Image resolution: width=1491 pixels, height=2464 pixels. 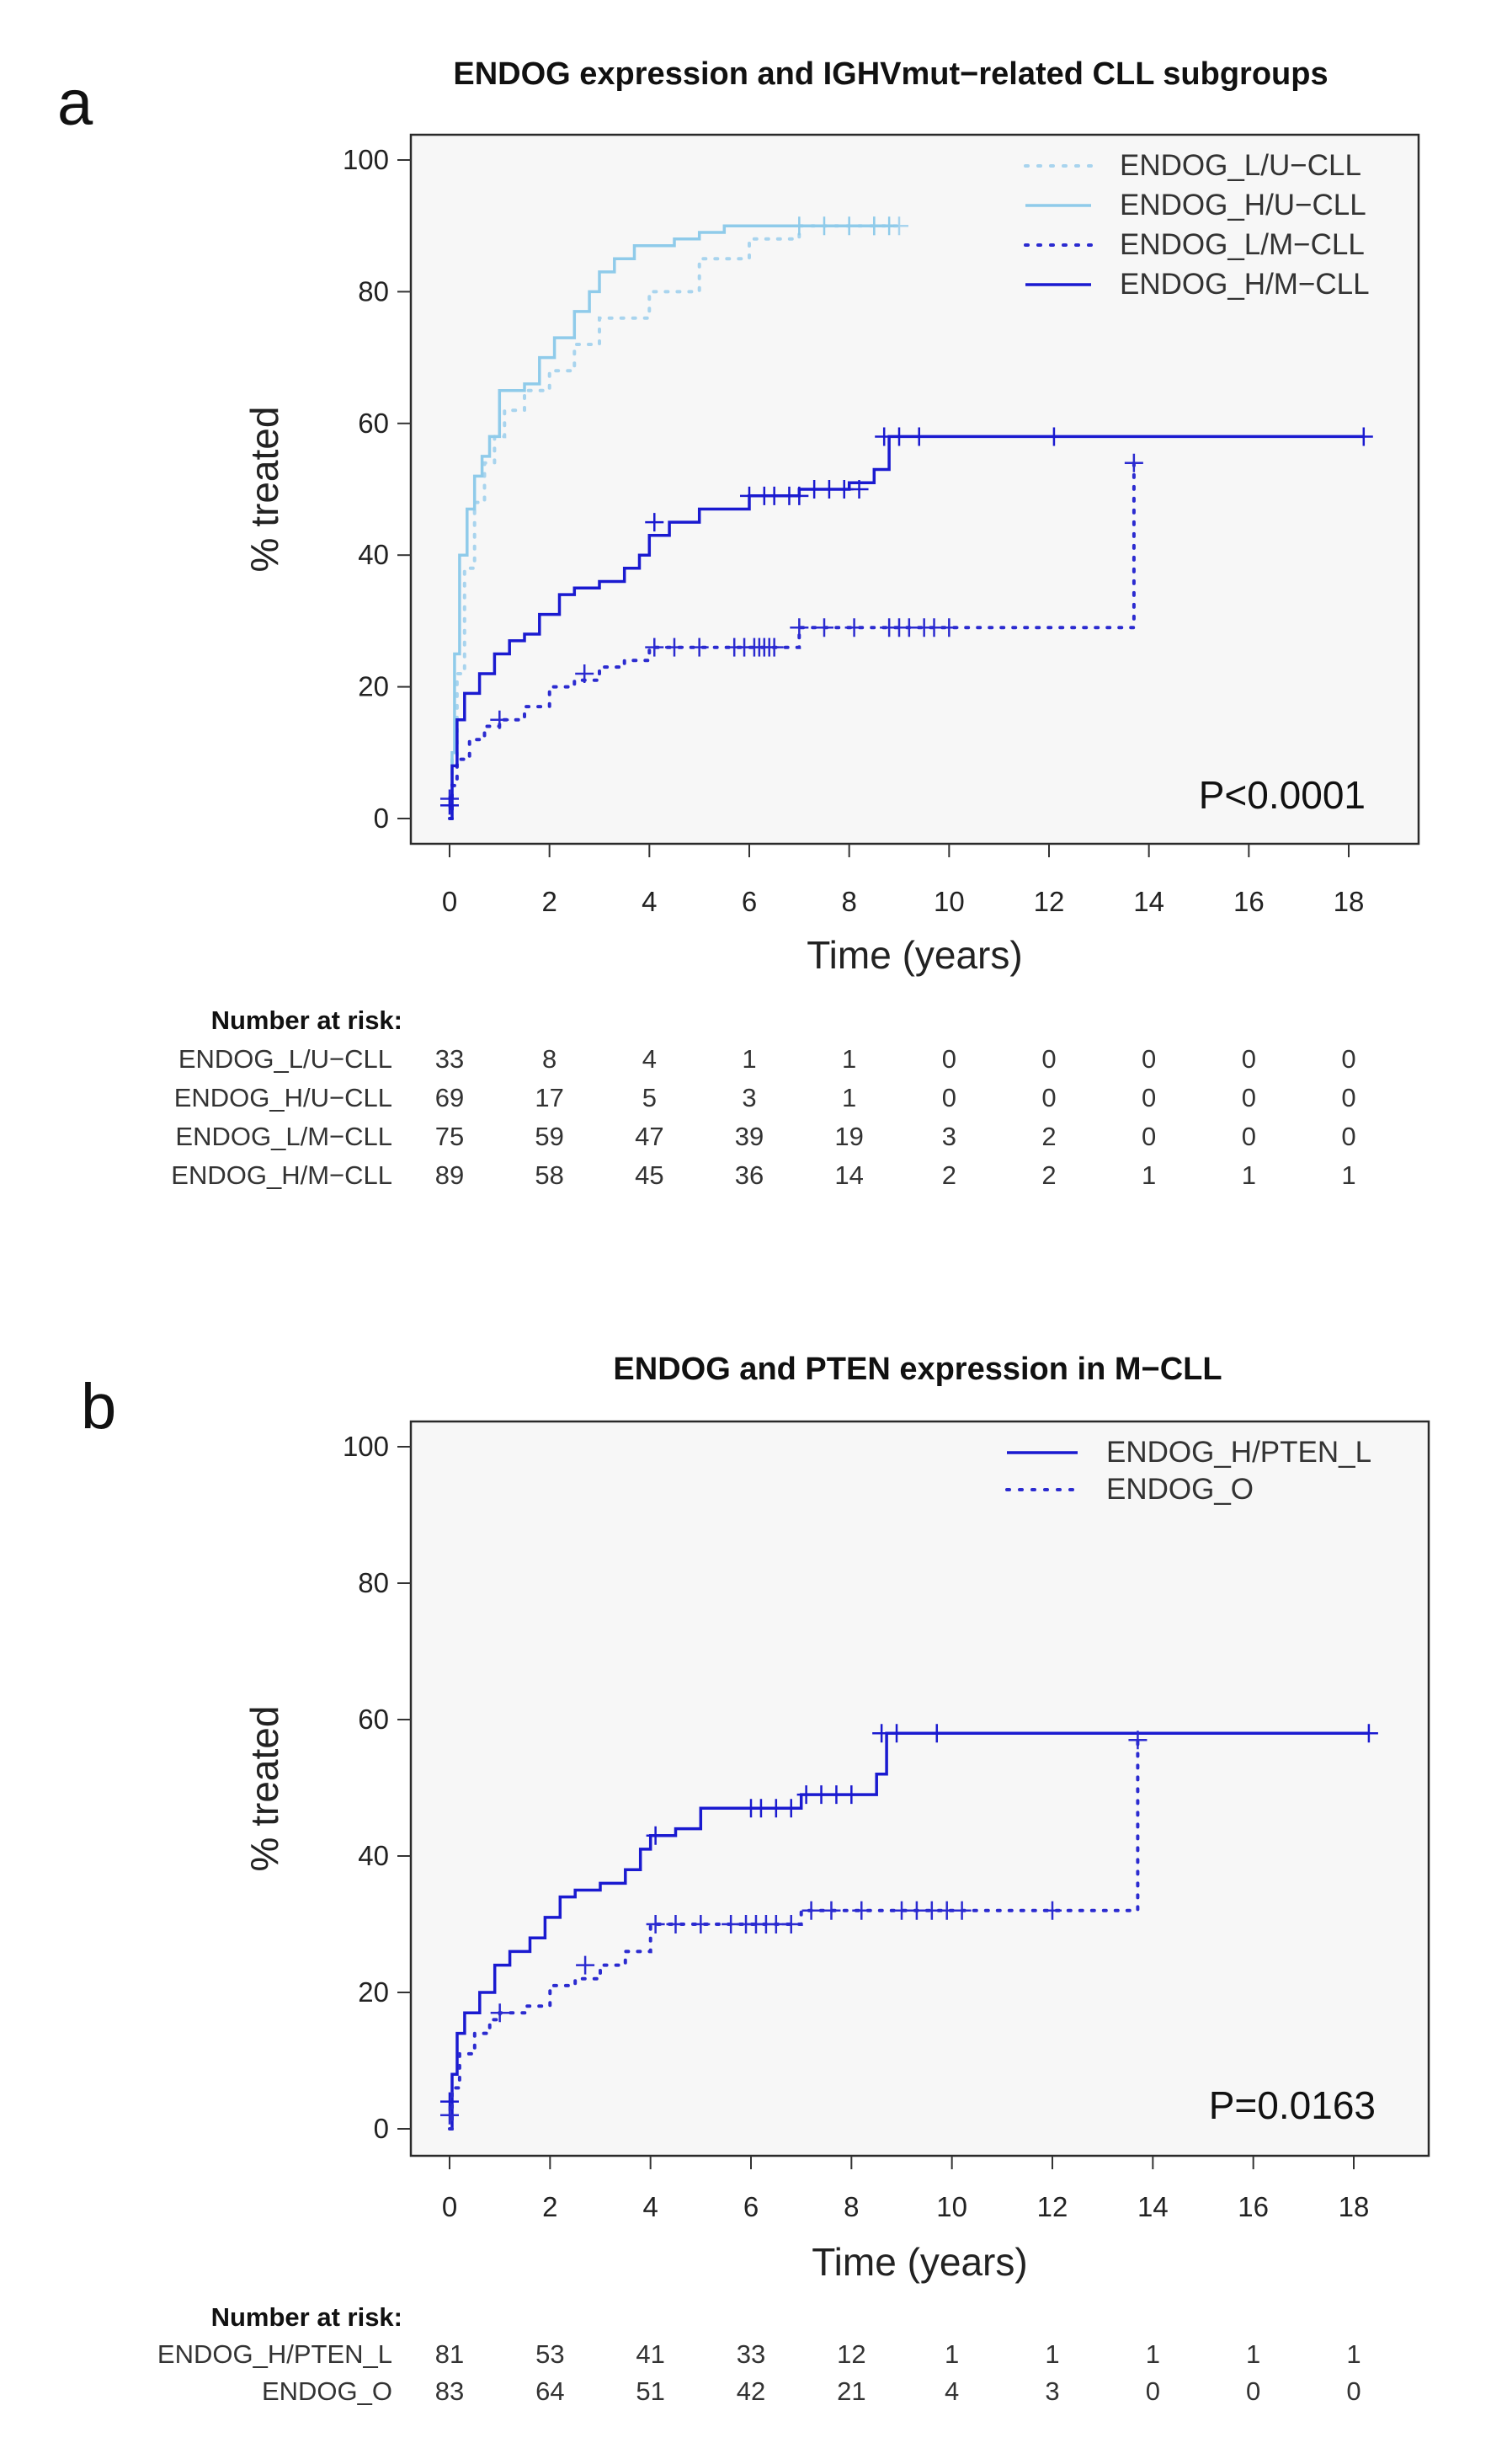 What do you see at coordinates (1052, 2206) in the screenshot?
I see `x-tick-label: 12` at bounding box center [1052, 2206].